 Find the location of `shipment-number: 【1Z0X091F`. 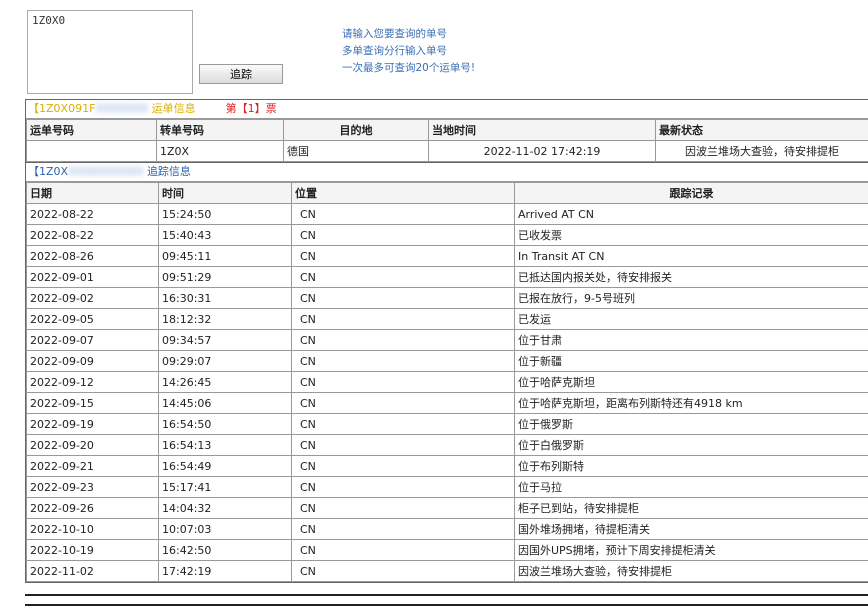

shipment-number: 【1Z0X091F is located at coordinates (62, 108).